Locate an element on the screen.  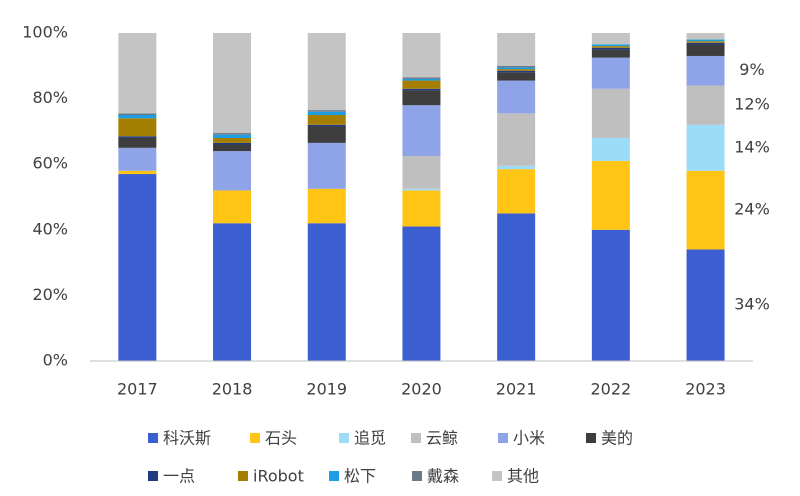
legend-label: 追觅 is located at coordinates (370, 438).